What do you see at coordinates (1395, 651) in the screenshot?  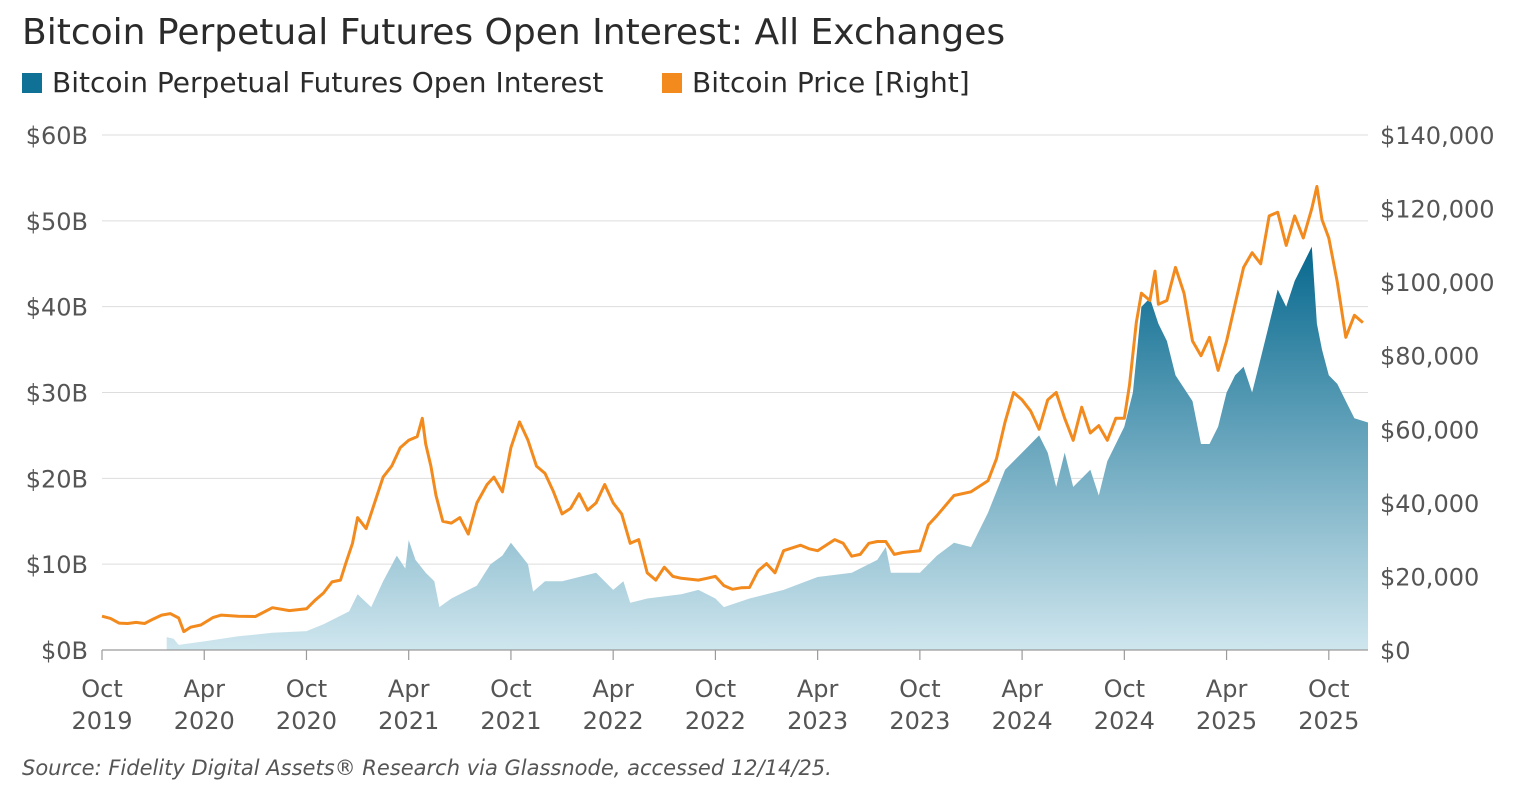 I see `y-right-tick-label: $0` at bounding box center [1395, 651].